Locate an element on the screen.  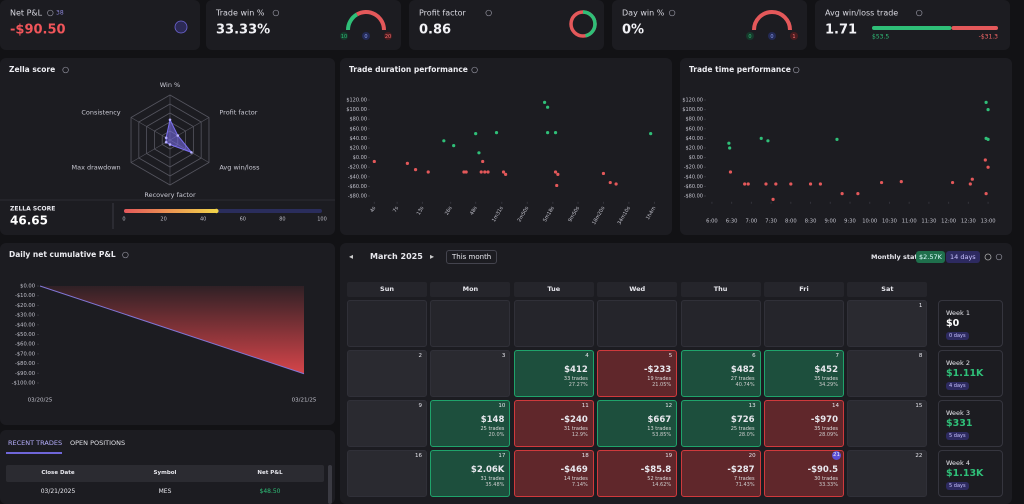
day-trades: 30 trades is located at coordinates (826, 479).